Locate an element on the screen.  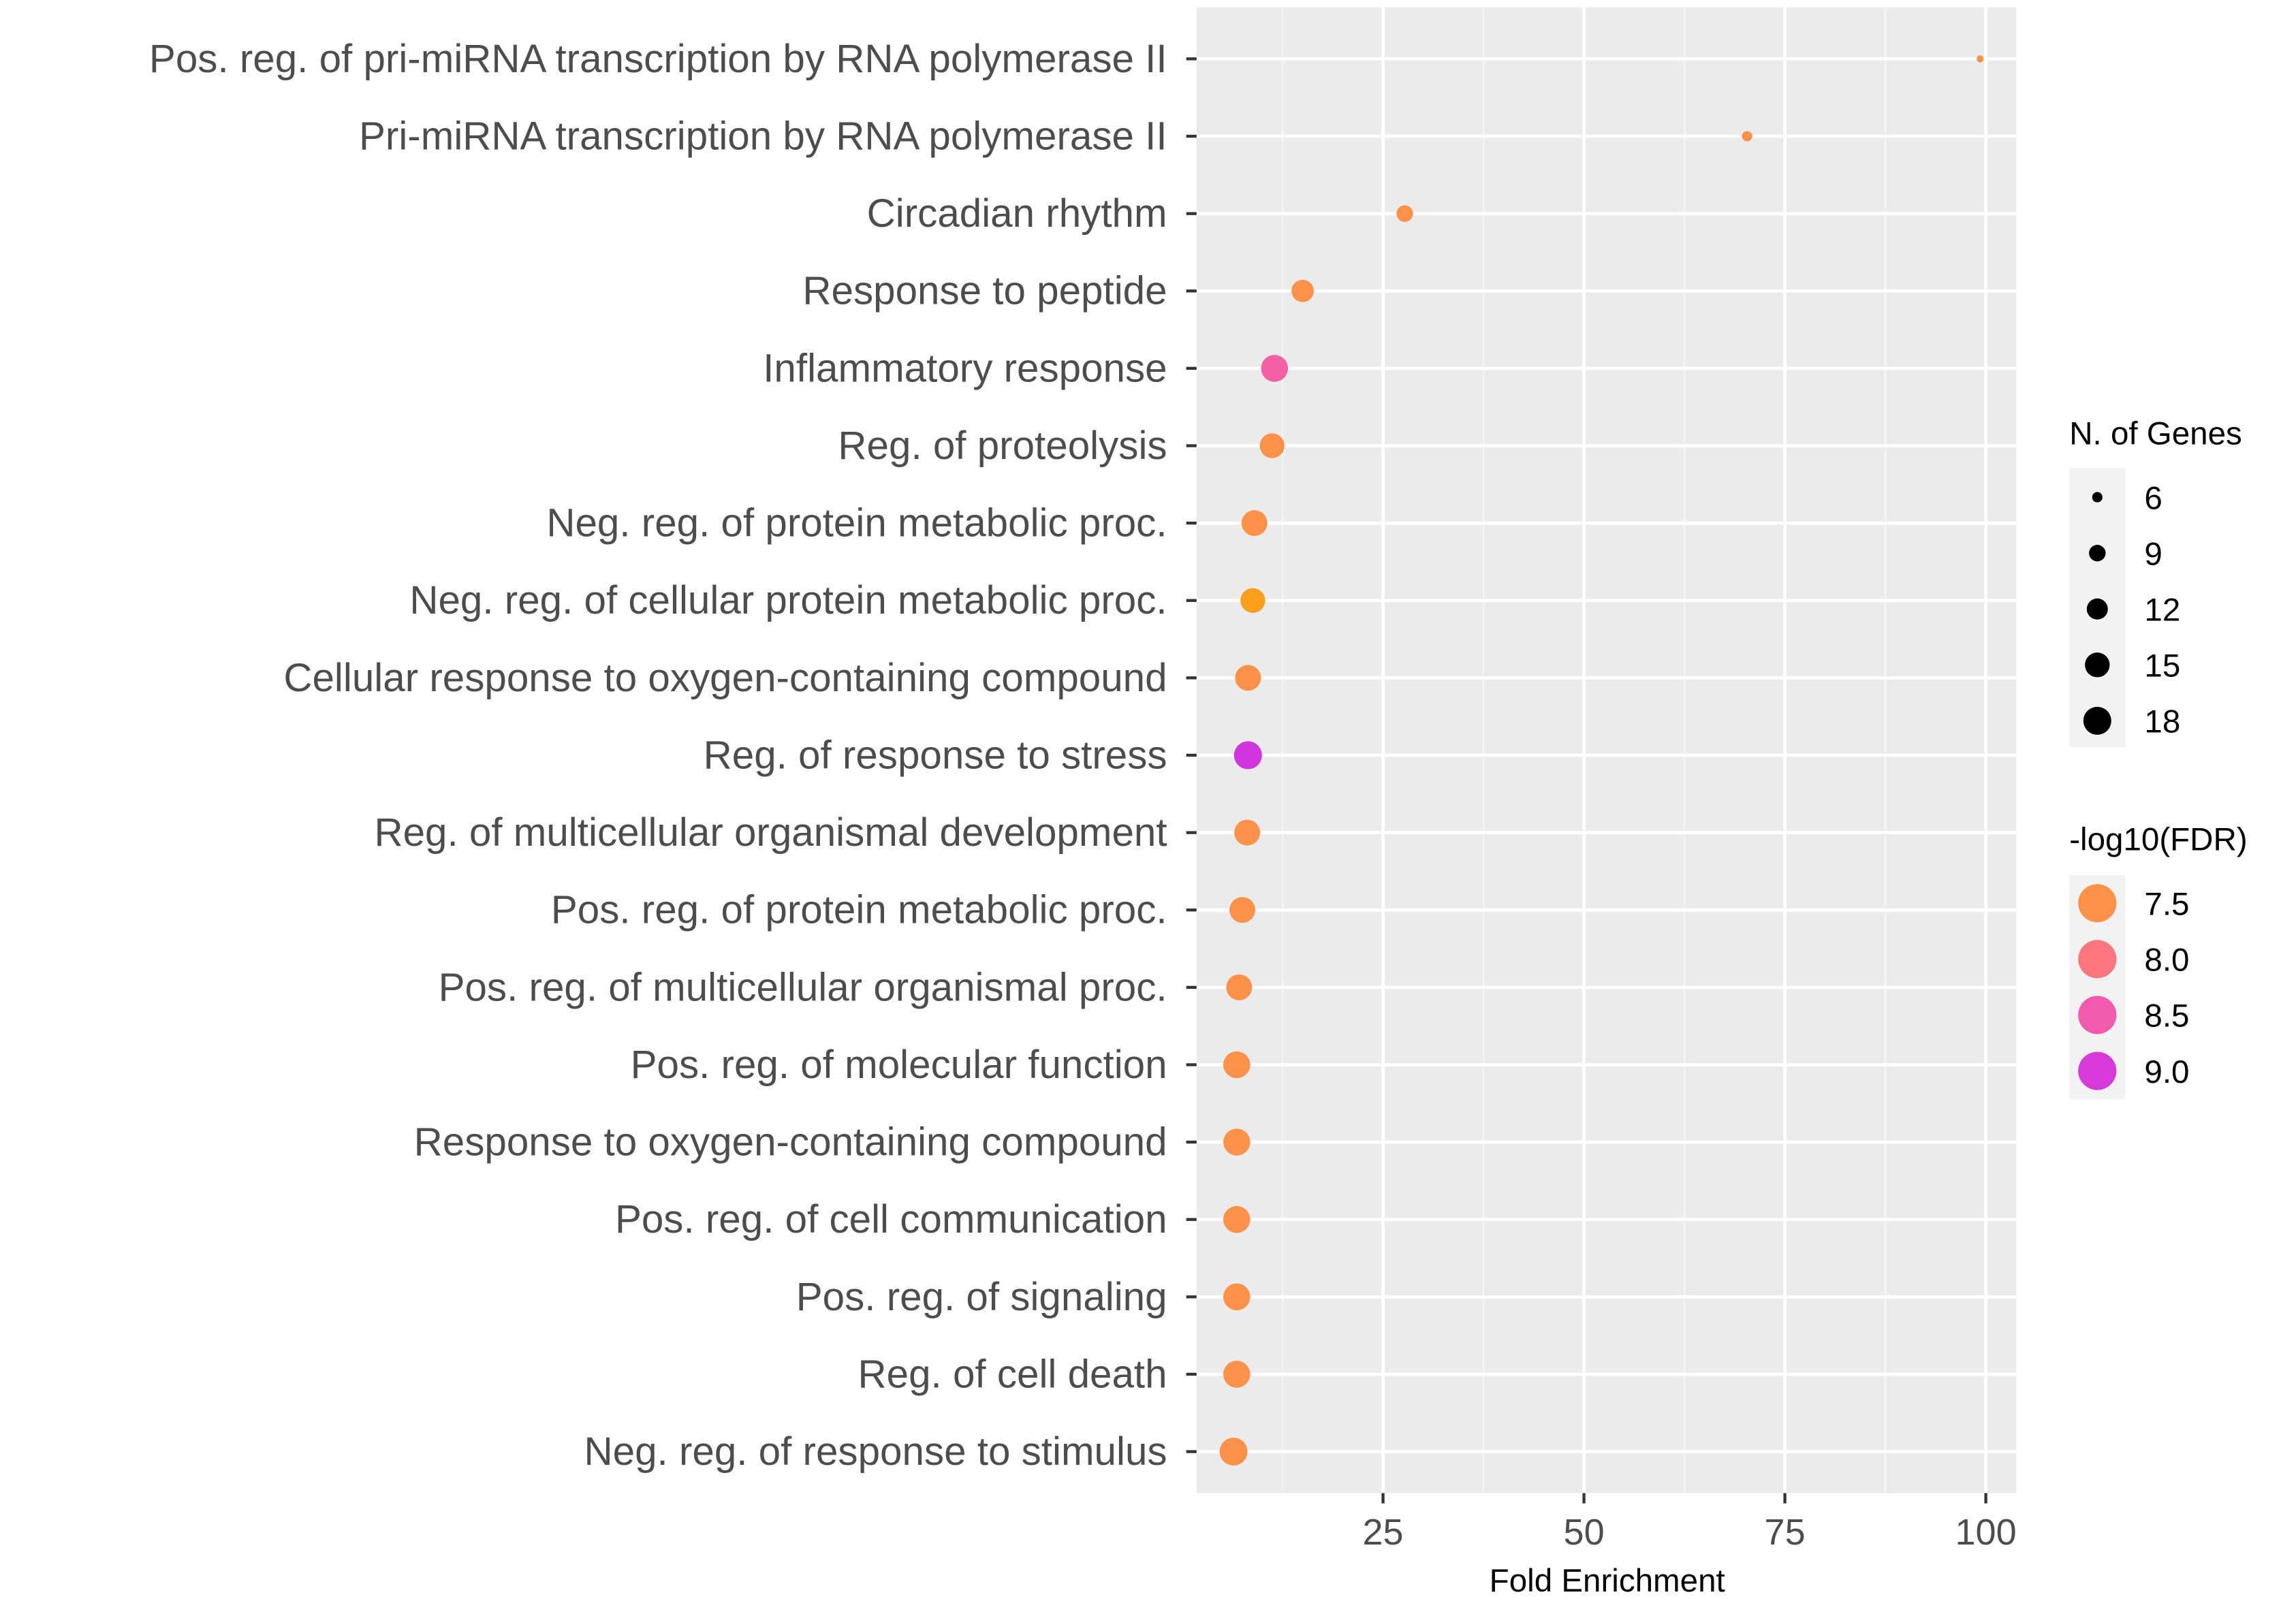
y-tick-label: Neg. reg. of protein metabolic proc. is located at coordinates (856, 523).